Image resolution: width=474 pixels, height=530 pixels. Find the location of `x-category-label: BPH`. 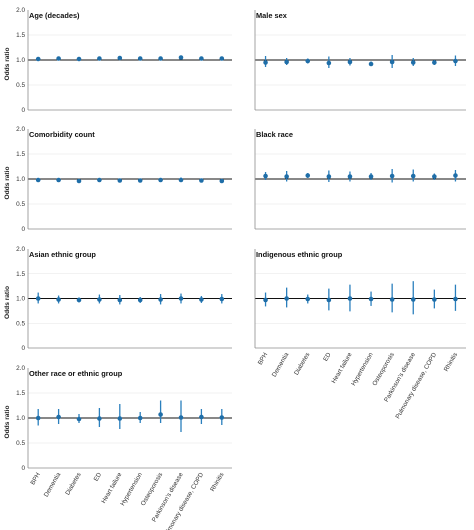

x-category-label: BPH is located at coordinates (35, 478).